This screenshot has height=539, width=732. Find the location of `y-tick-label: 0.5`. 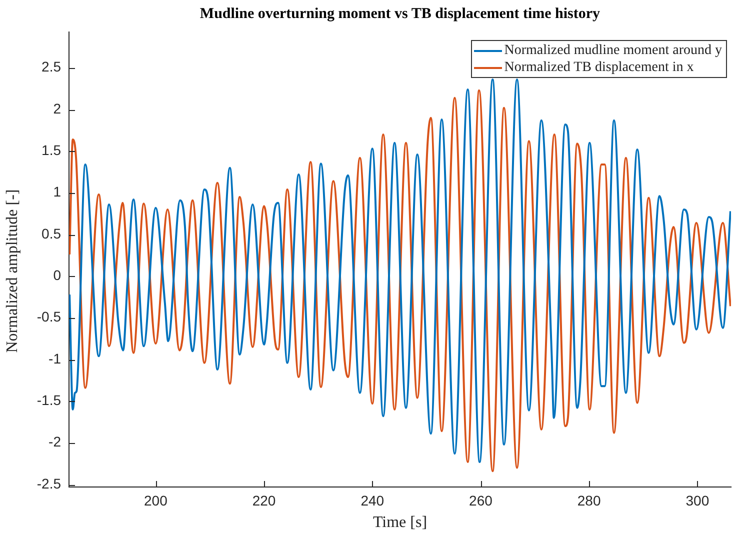

y-tick-label: 0.5 is located at coordinates (52, 233).